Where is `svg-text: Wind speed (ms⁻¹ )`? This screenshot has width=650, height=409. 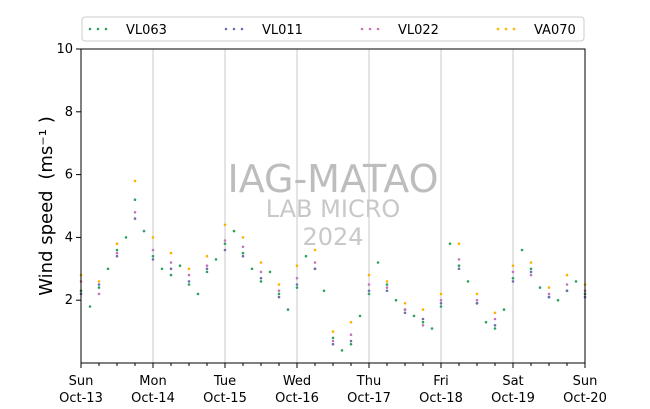
svg-text: Wind speed (ms⁻¹ ) is located at coordinates (46, 205).